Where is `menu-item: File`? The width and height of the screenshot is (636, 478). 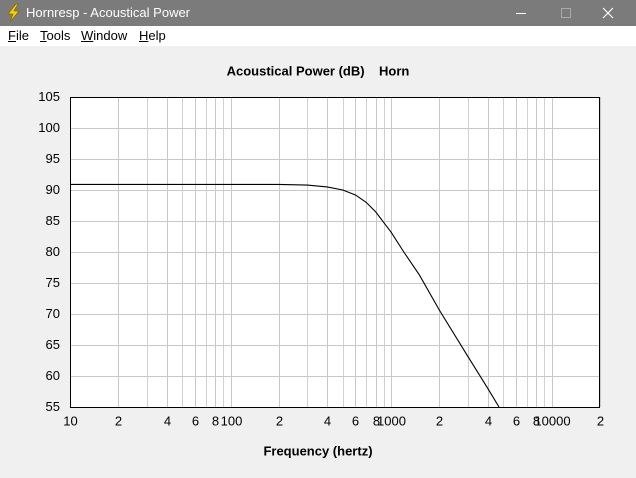
menu-item: File is located at coordinates (18, 35).